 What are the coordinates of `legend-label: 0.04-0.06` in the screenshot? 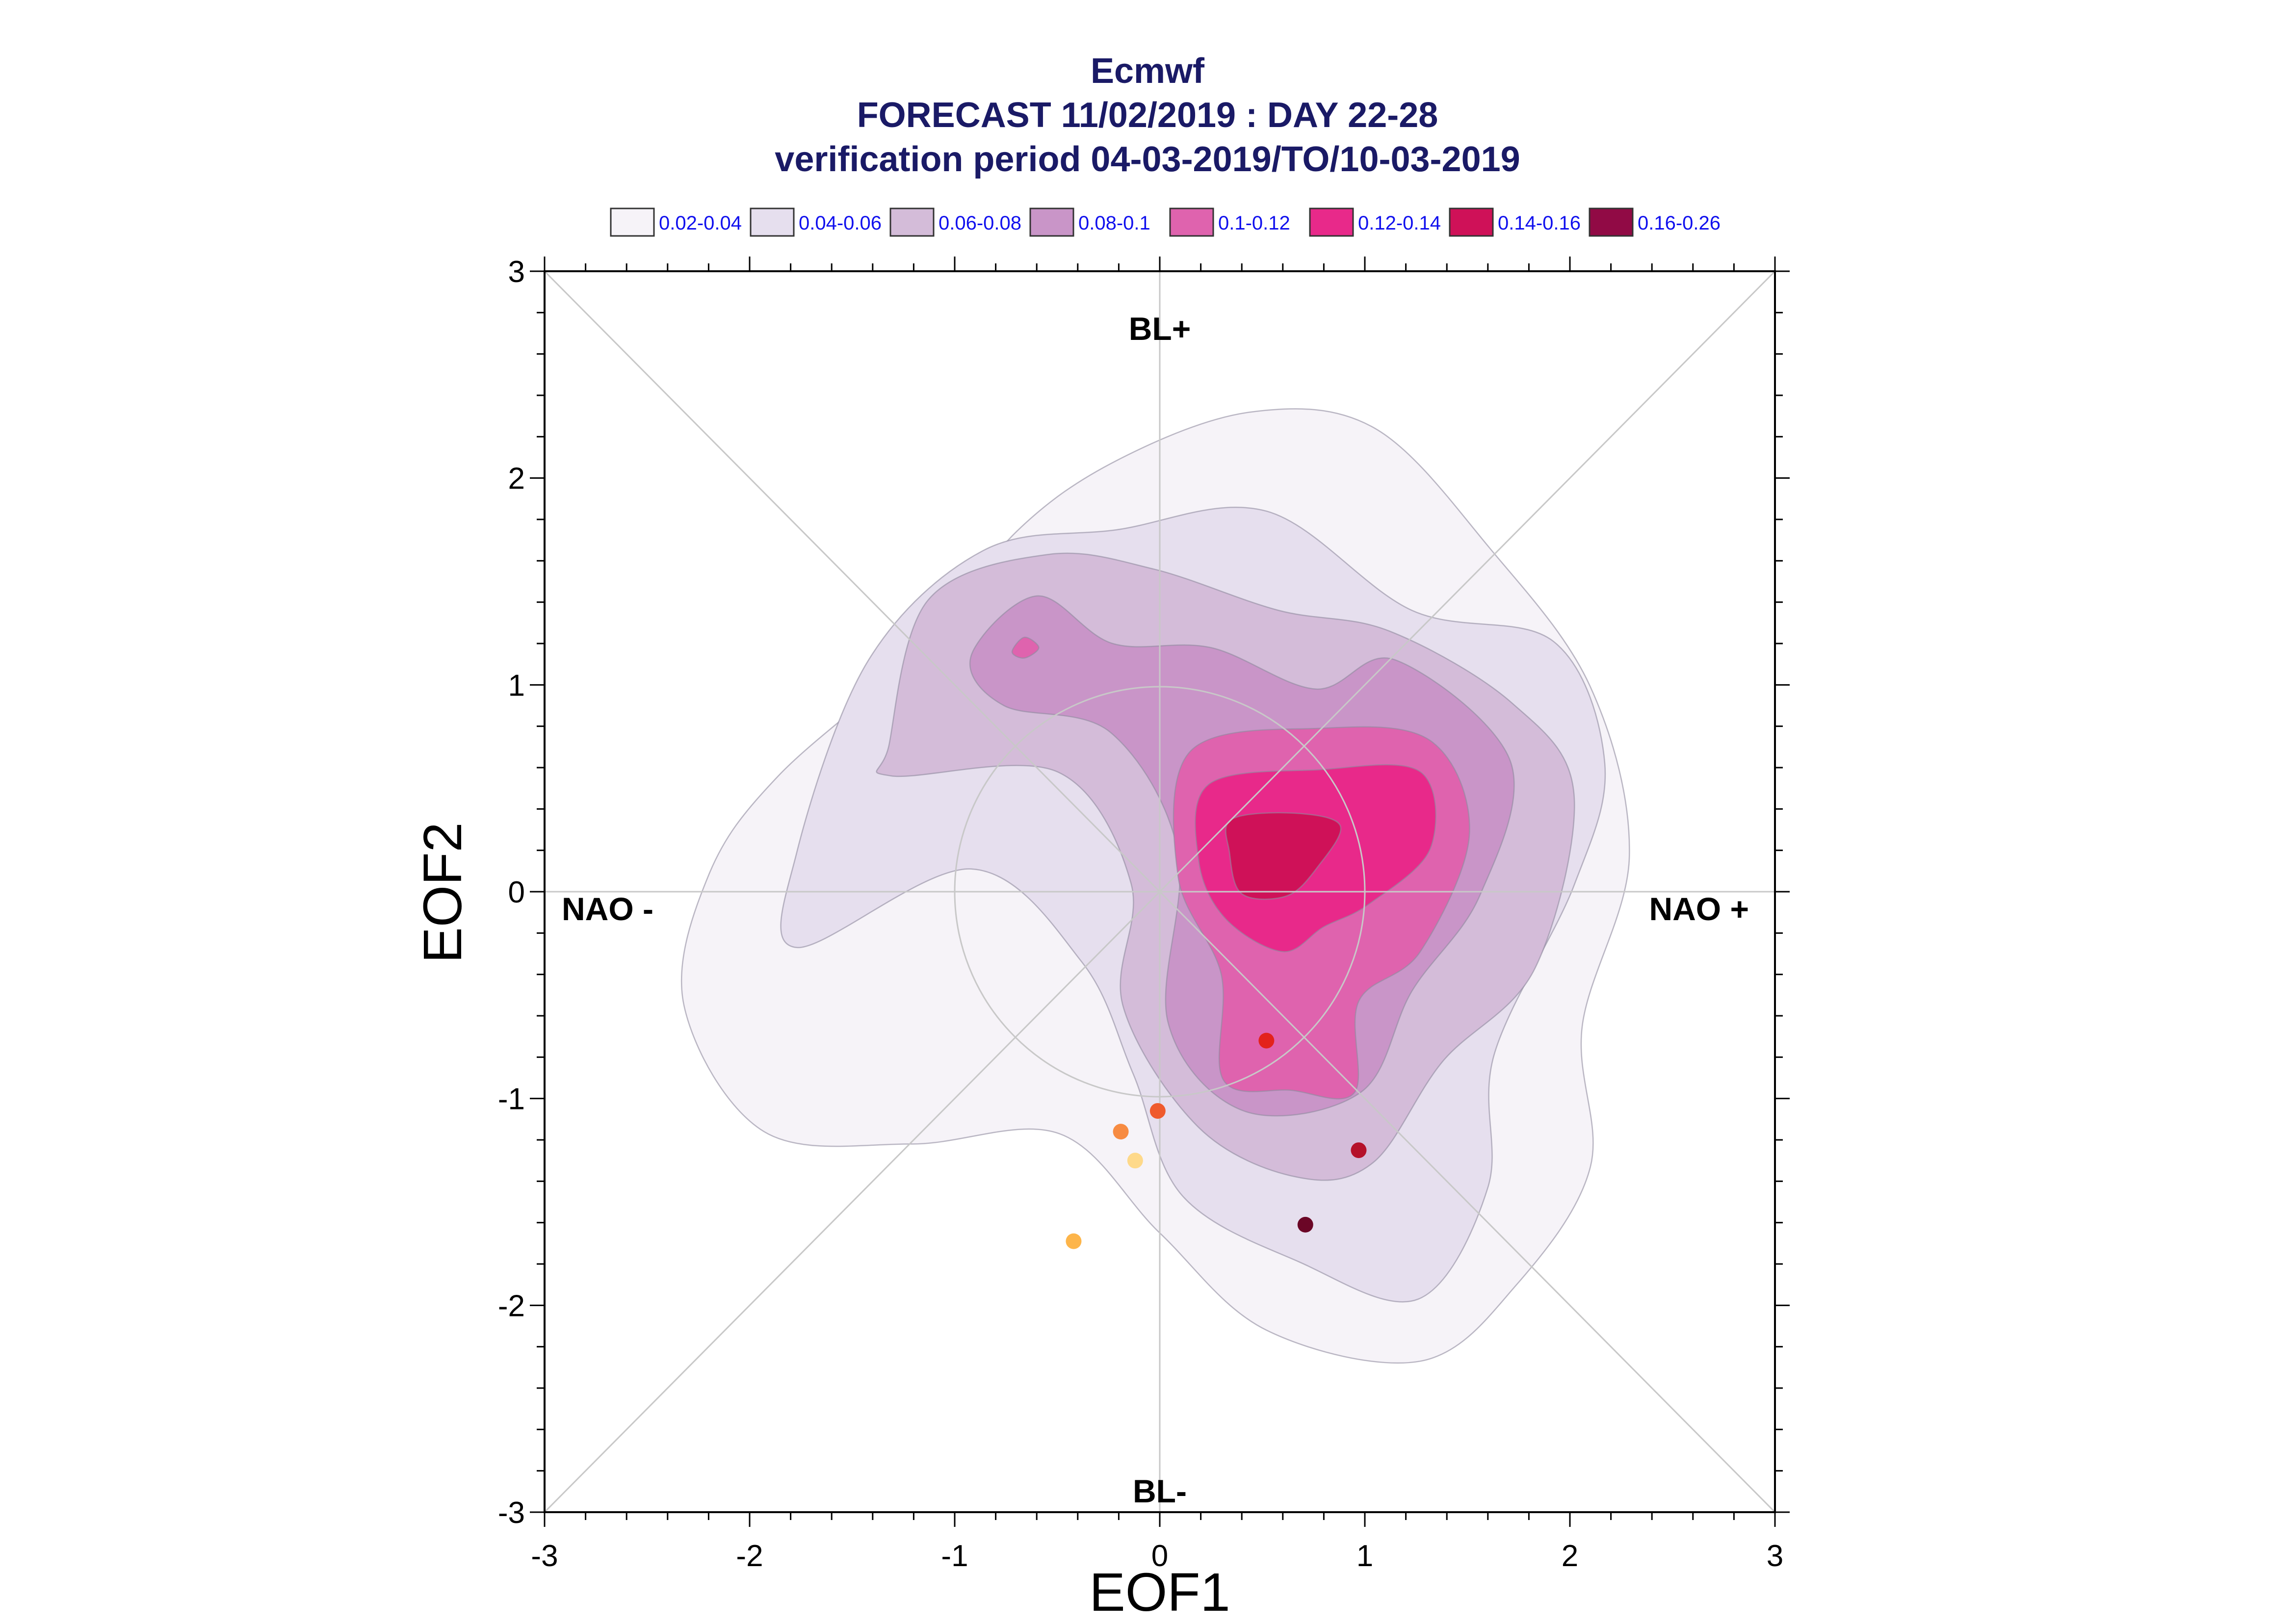 It's located at (841, 223).